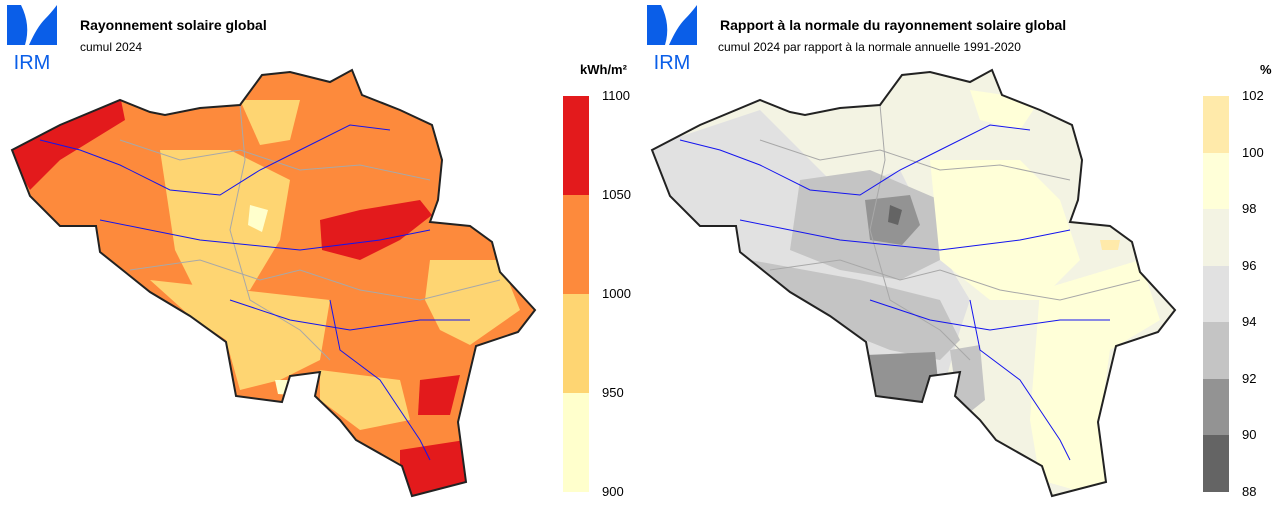  Describe the element at coordinates (111, 47) in the screenshot. I see `map-subtitle: cumul 2024` at that location.